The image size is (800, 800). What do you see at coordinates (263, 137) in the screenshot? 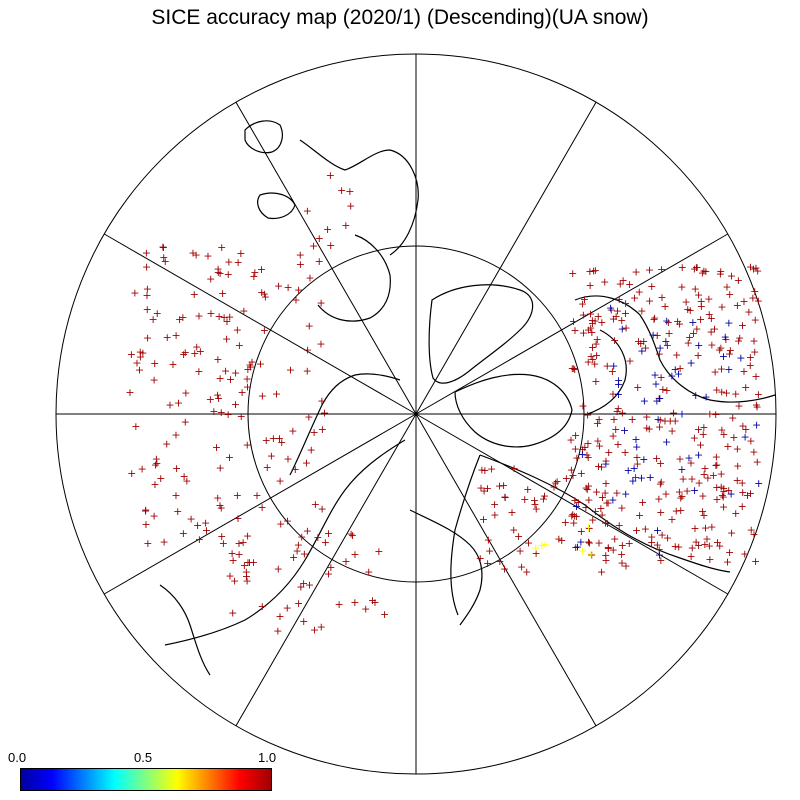
I see `coastline-britain` at bounding box center [263, 137].